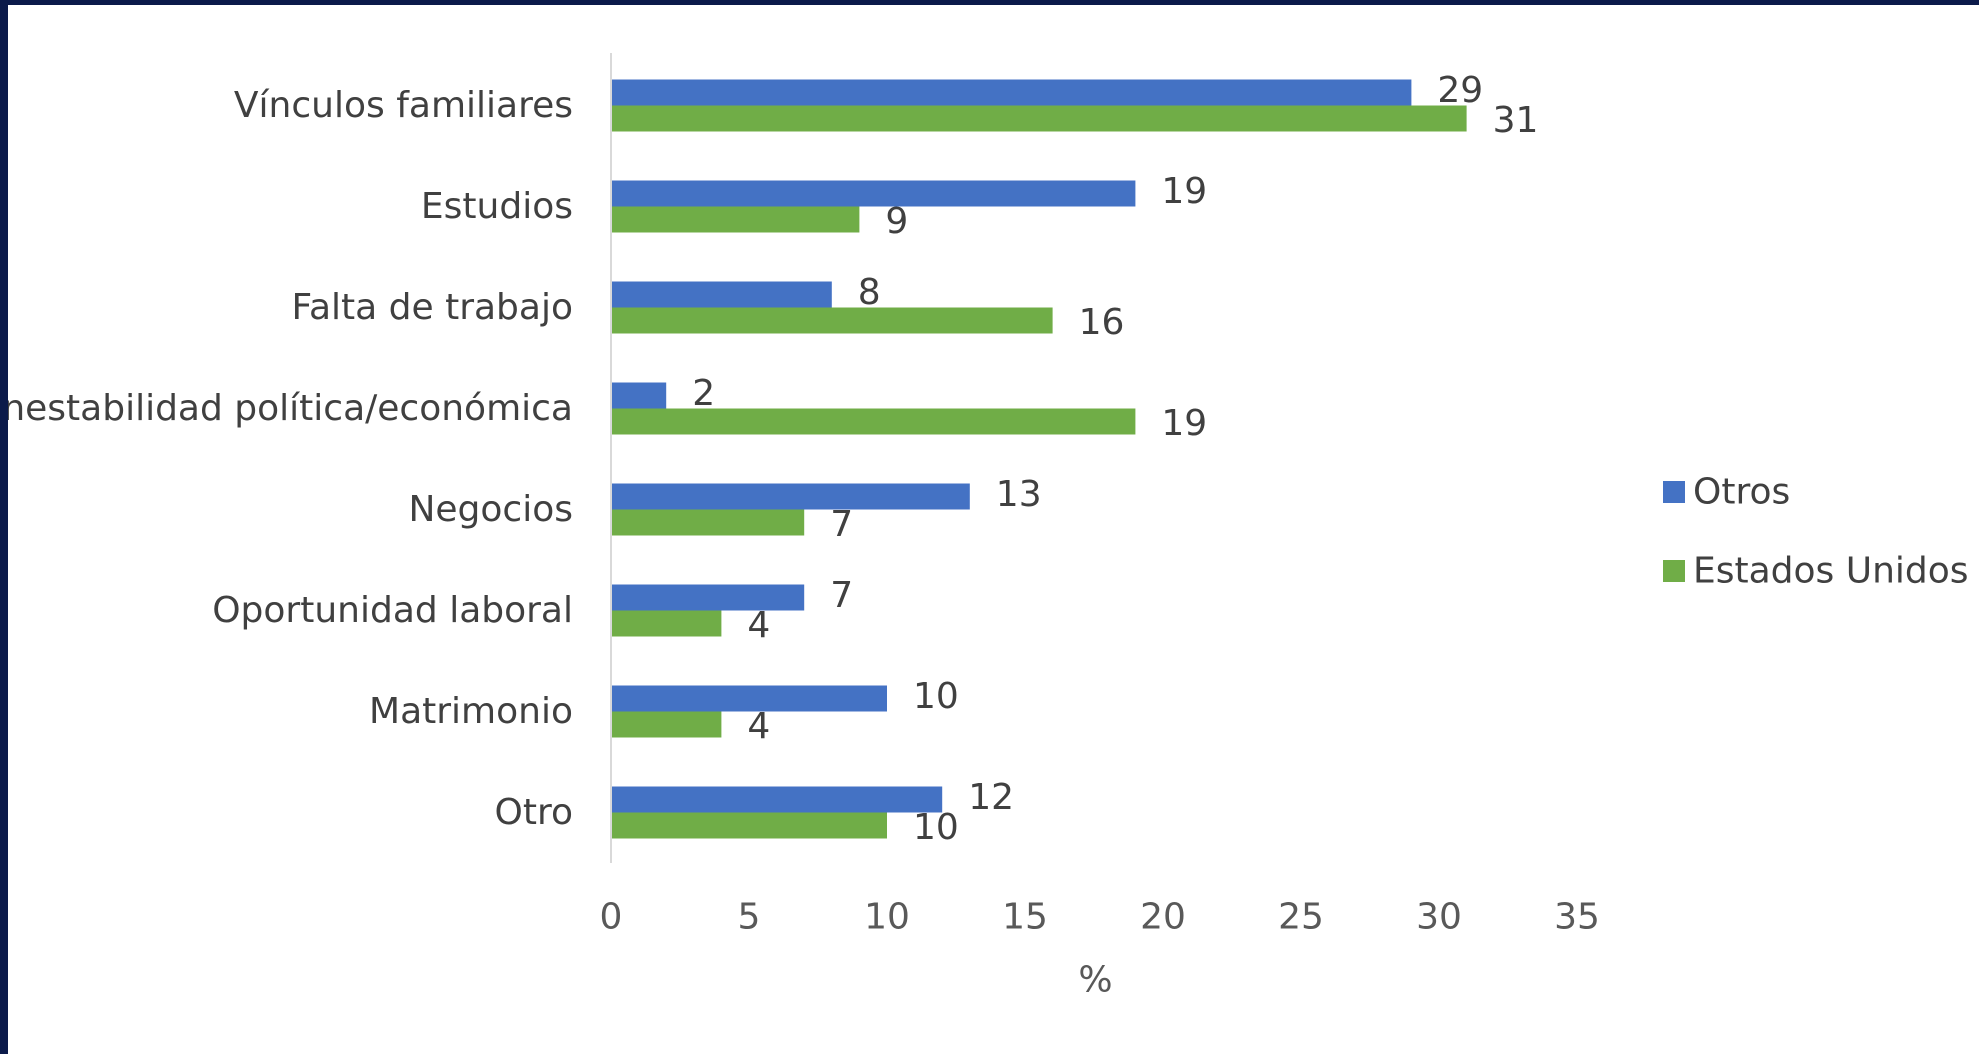  I want to click on x-tick-label-30: 30, so click(1439, 917).